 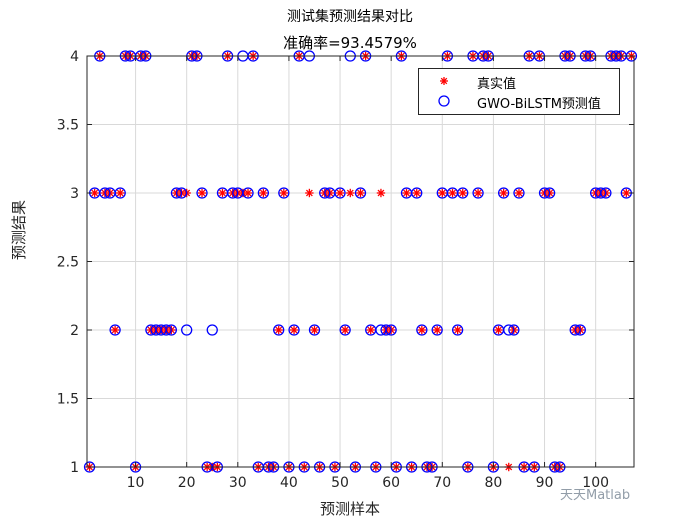 What do you see at coordinates (350, 43) in the screenshot?
I see `chart-subtitle: 准确率=93.4579%` at bounding box center [350, 43].